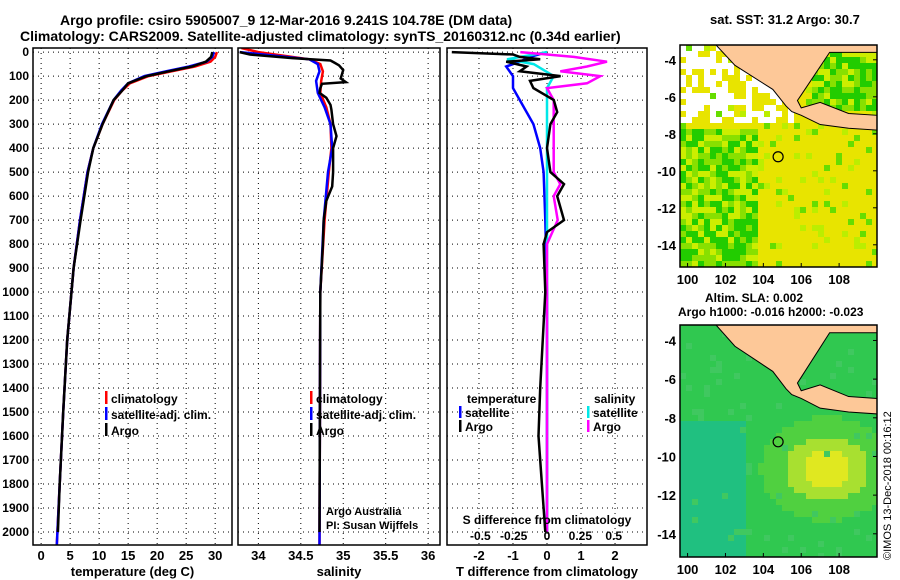 This screenshot has height=580, width=900. What do you see at coordinates (19, 100) in the screenshot?
I see `y-tick-label: 200` at bounding box center [19, 100].